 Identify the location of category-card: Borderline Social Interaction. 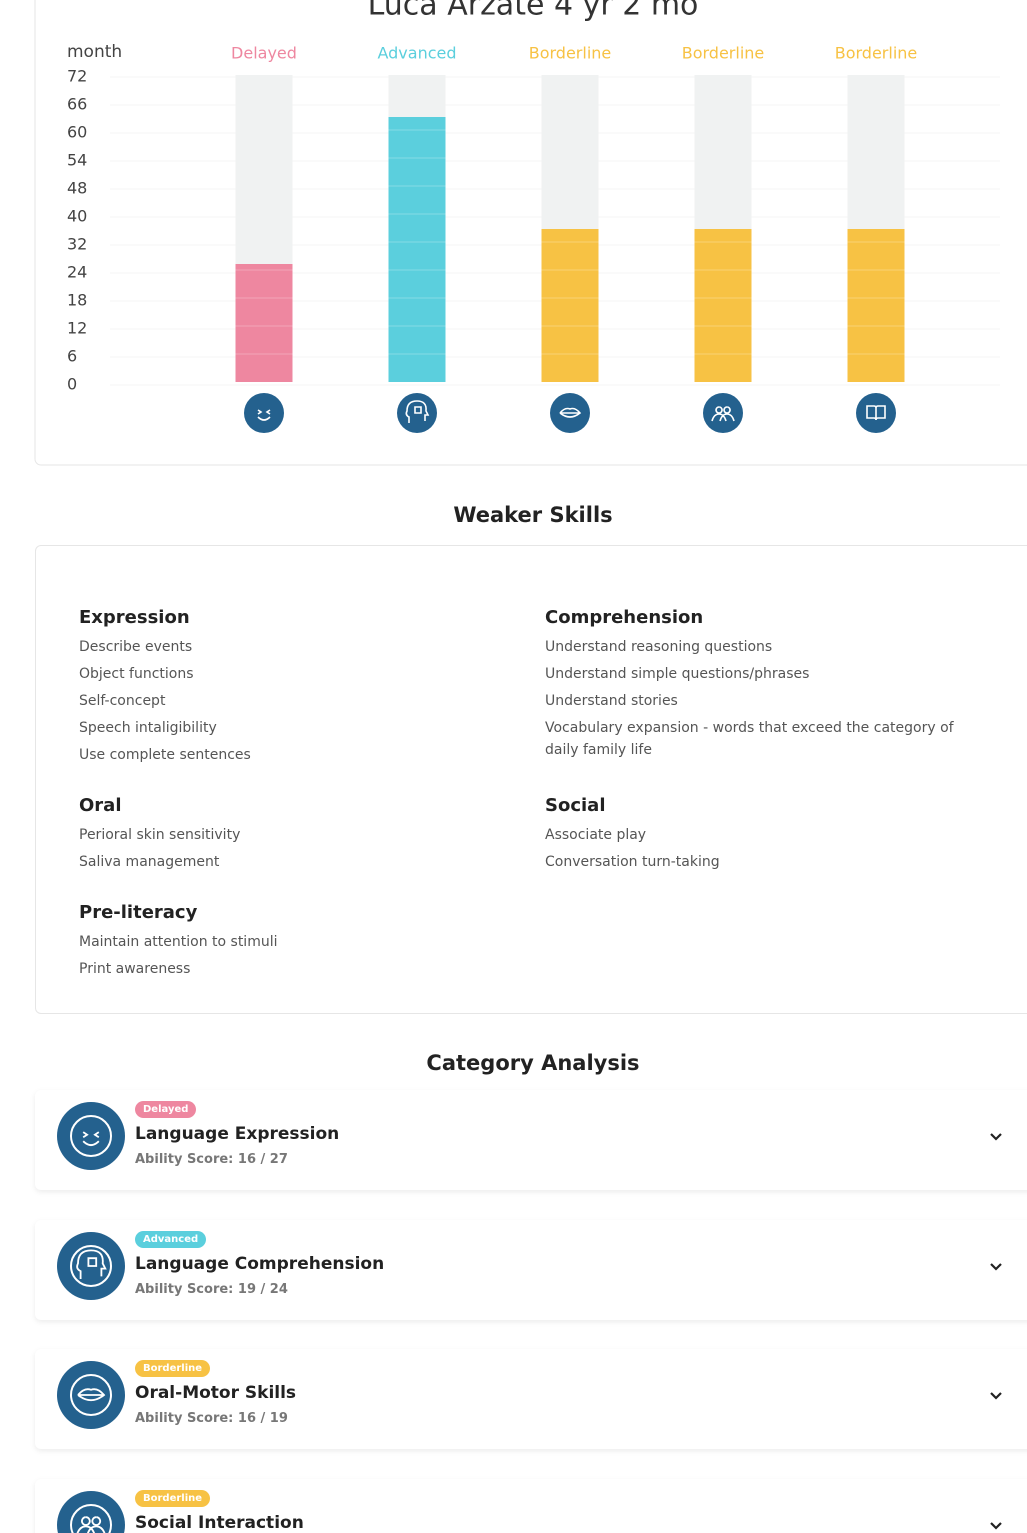
(531, 1505).